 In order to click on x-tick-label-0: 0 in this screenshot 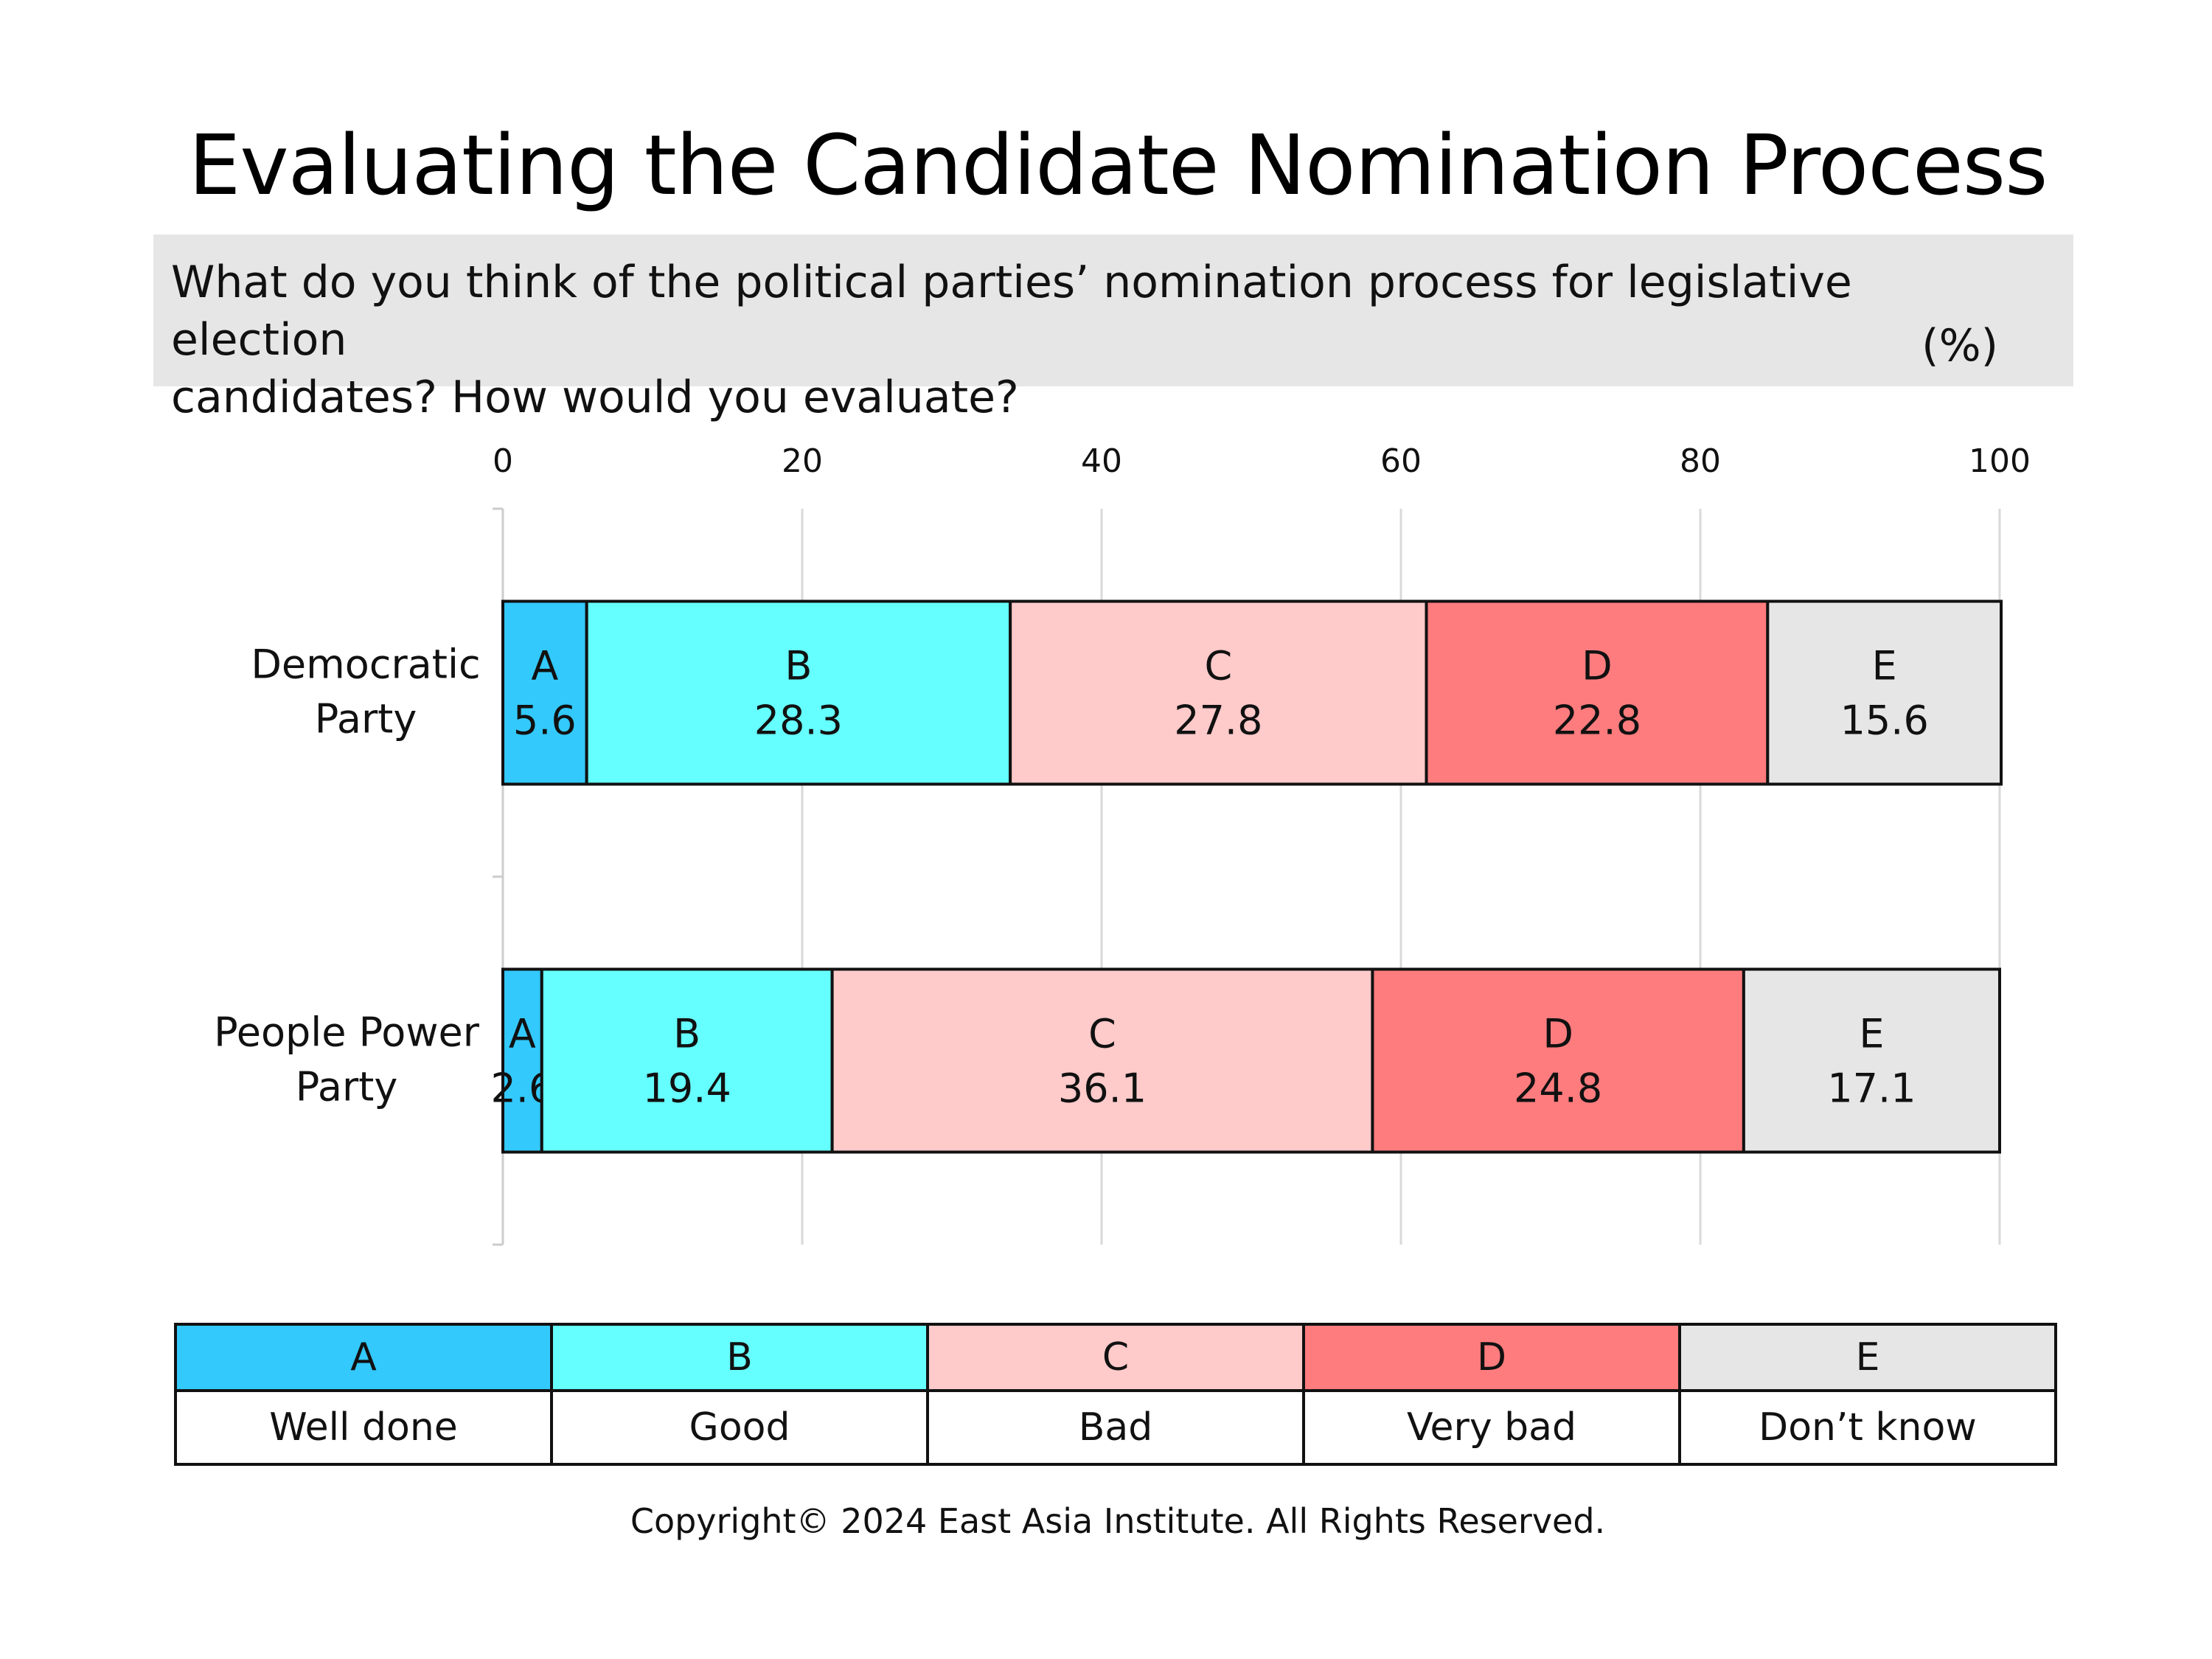, I will do `click(503, 461)`.